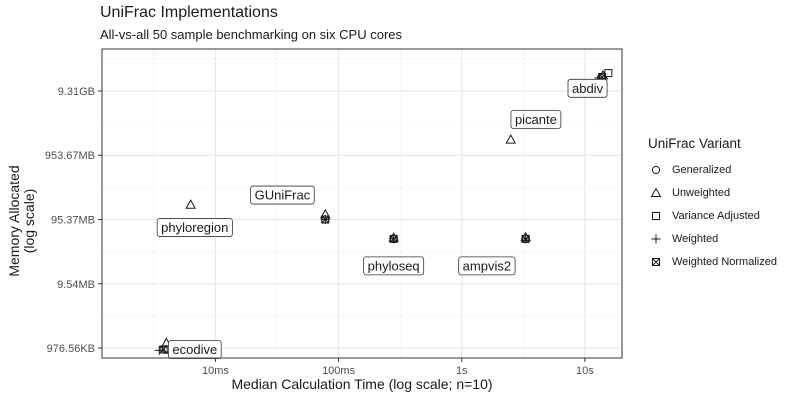 The image size is (800, 400). I want to click on annotation-text: phyloregion, so click(194, 227).